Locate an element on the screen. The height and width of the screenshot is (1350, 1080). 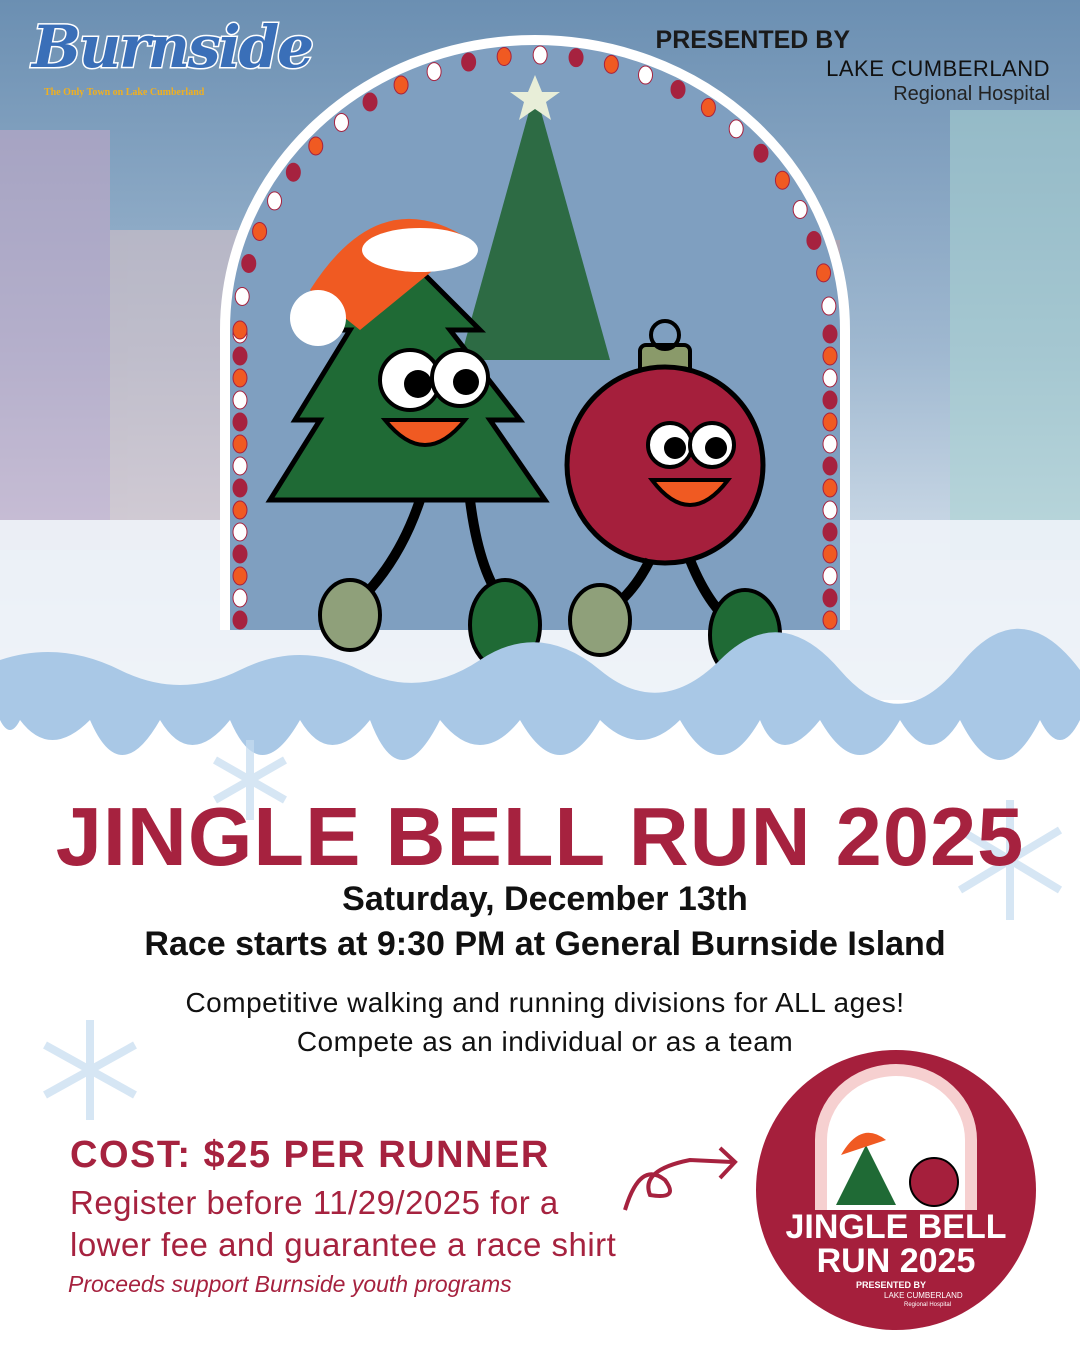
tree-character is located at coordinates (407, 445).